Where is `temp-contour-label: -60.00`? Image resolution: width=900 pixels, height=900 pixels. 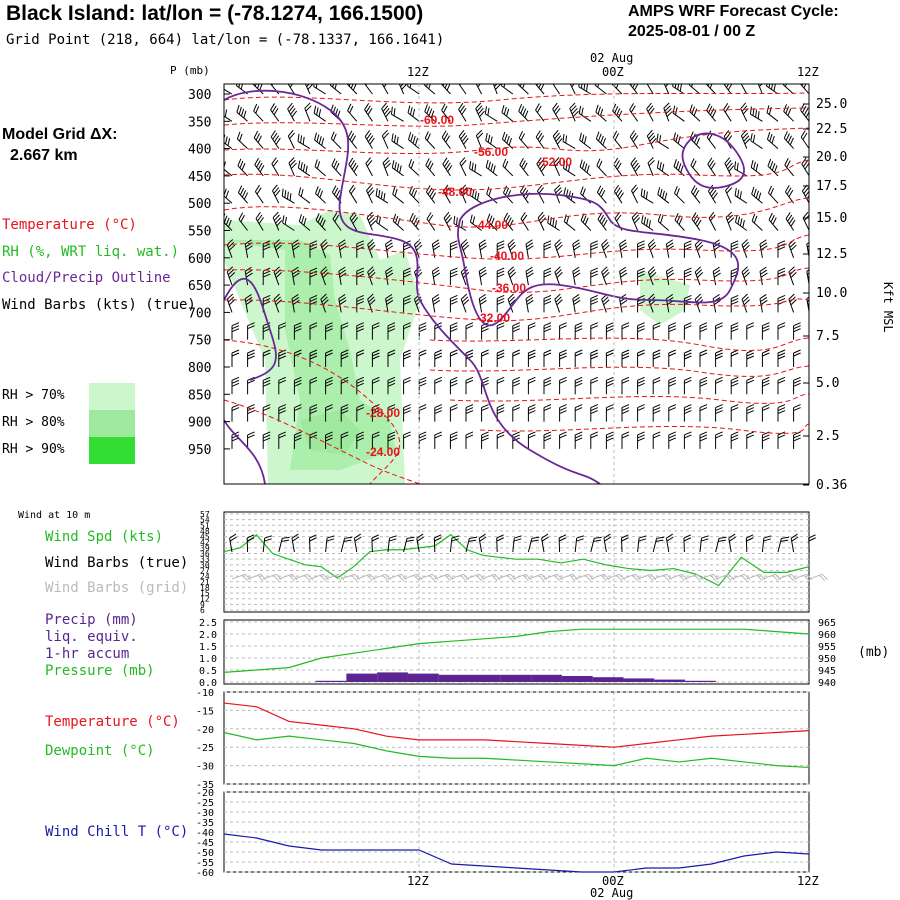
temp-contour-label: -60.00 is located at coordinates (437, 120).